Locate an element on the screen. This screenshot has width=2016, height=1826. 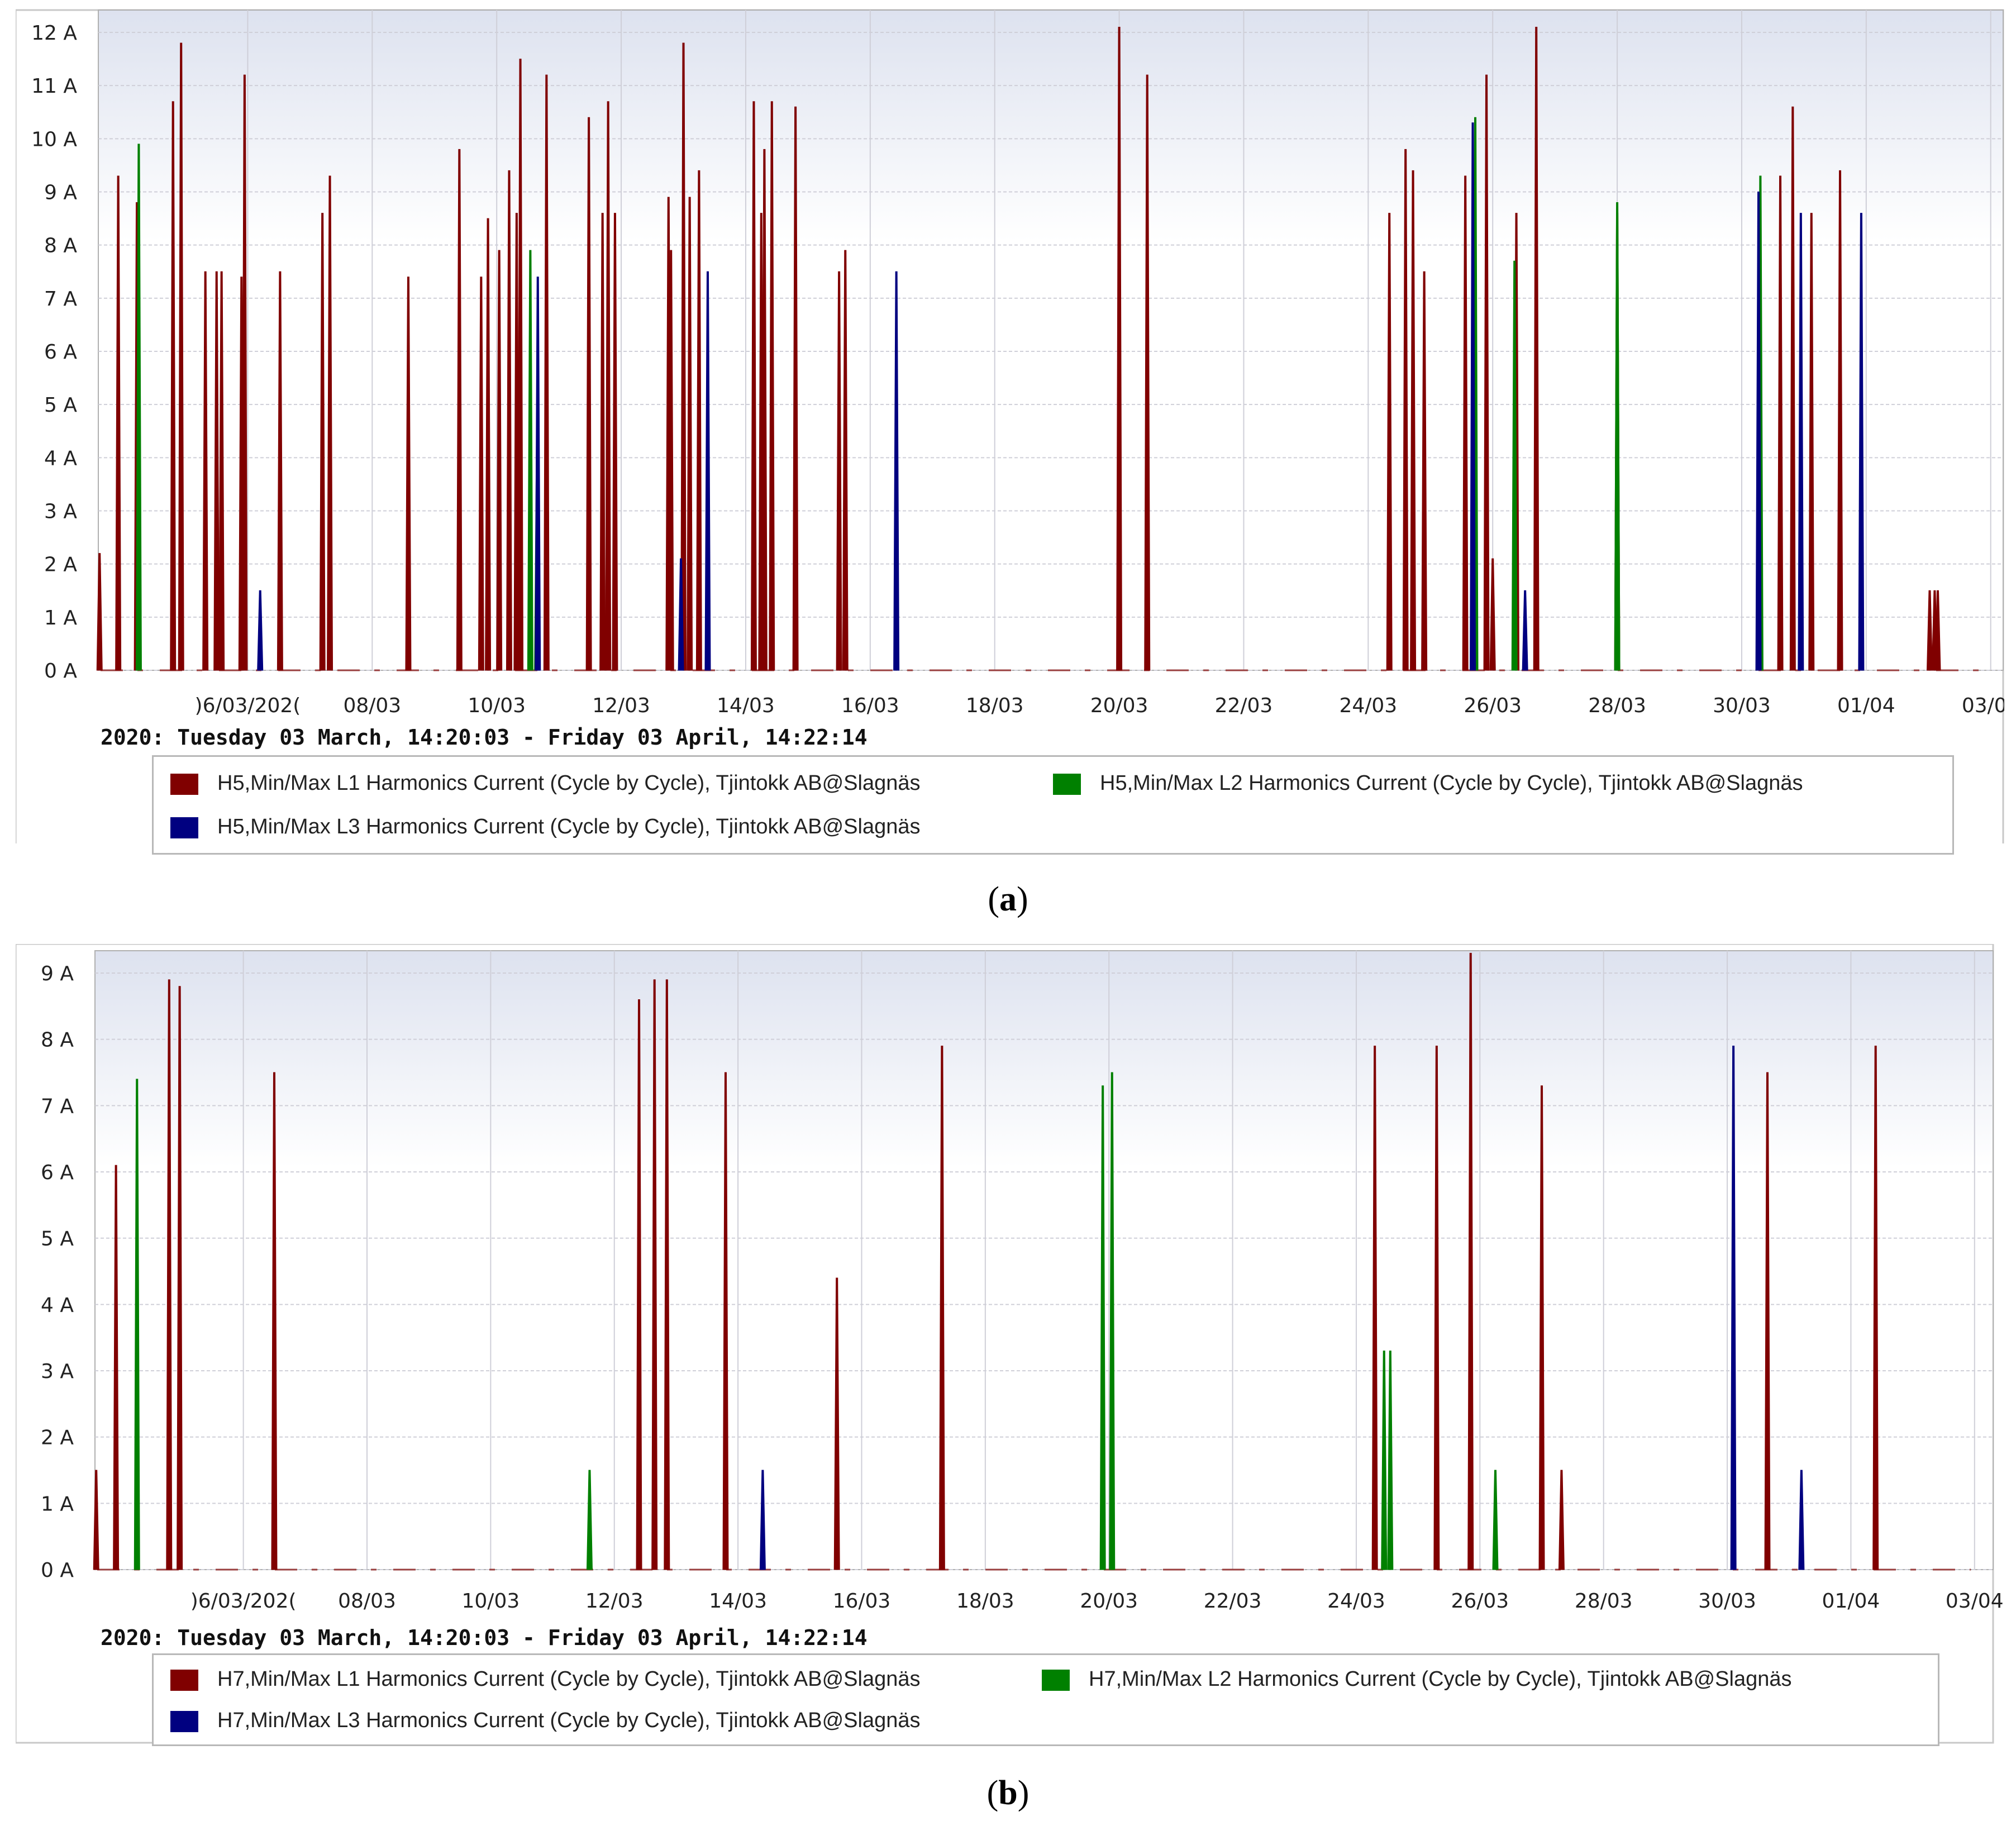
y-tick-label: 0 A is located at coordinates (57, 1571).